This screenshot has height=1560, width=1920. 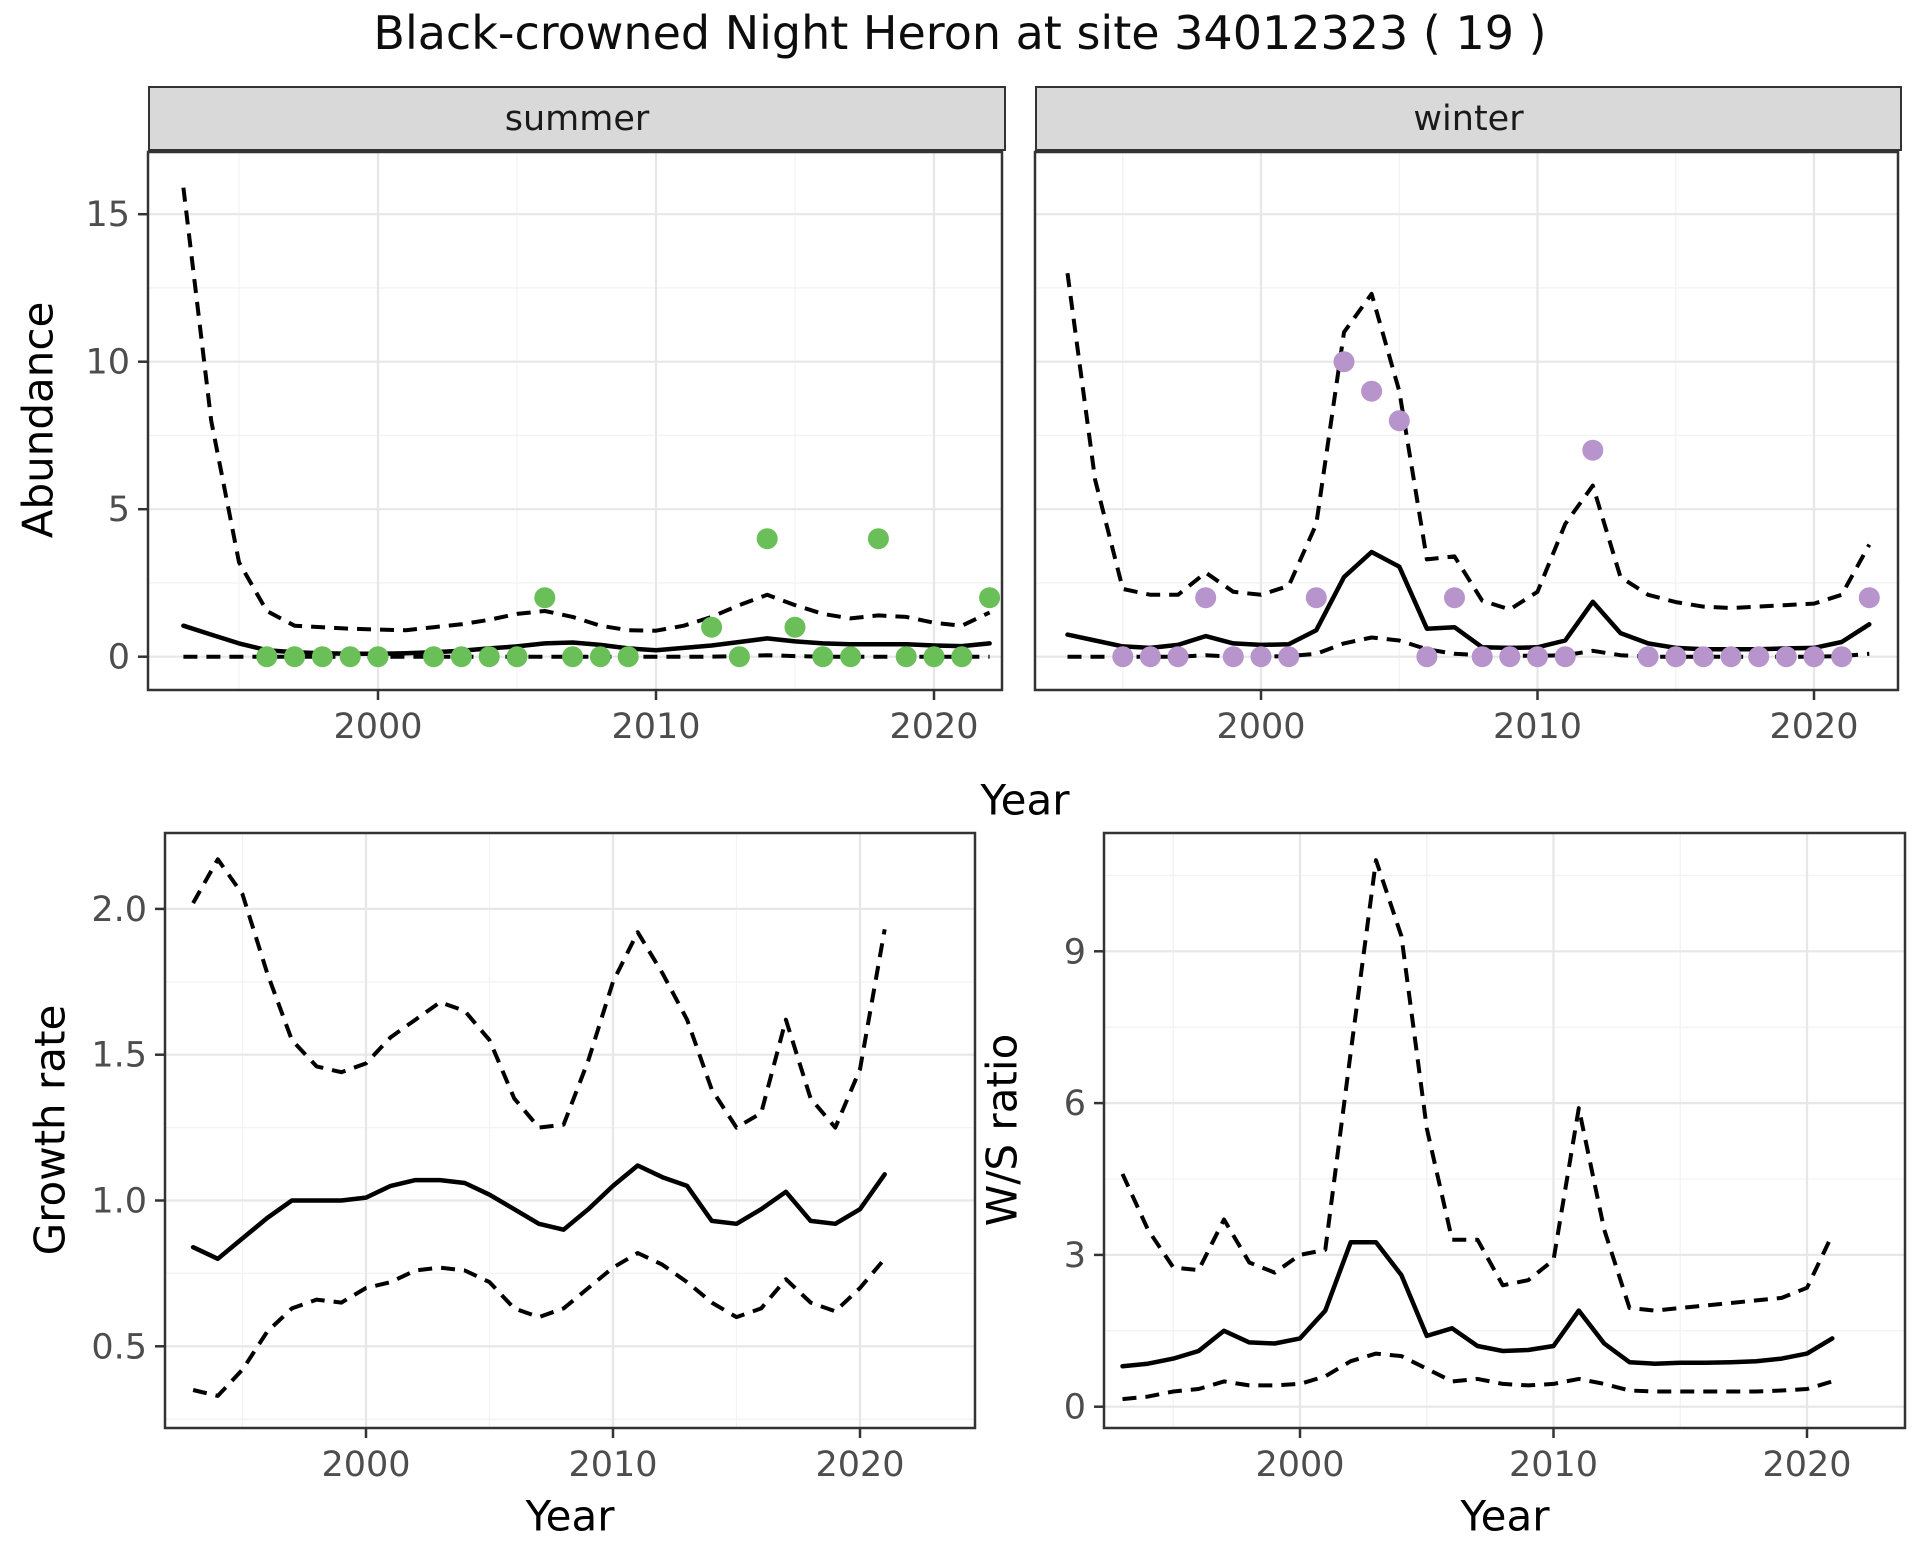 I want to click on y-tick-label: 2.0, so click(x=119, y=910).